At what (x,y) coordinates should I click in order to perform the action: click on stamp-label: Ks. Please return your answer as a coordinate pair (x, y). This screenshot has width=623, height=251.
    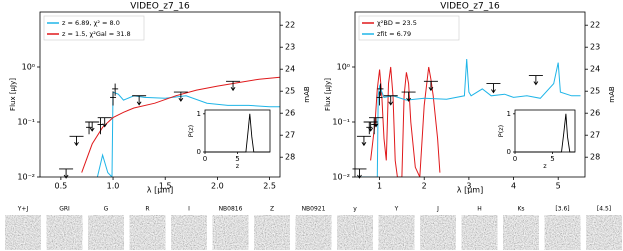
    Looking at the image, I should click on (520, 209).